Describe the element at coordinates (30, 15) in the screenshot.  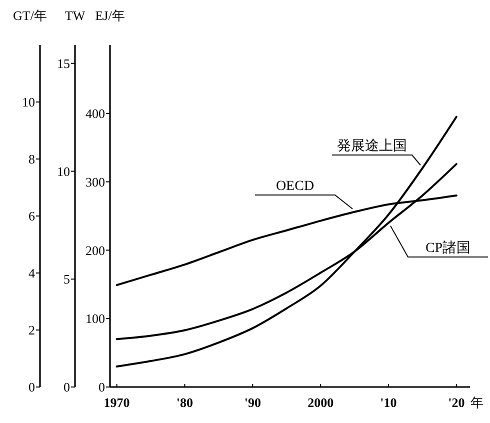
I see `y3-axis-title: GT/年` at that location.